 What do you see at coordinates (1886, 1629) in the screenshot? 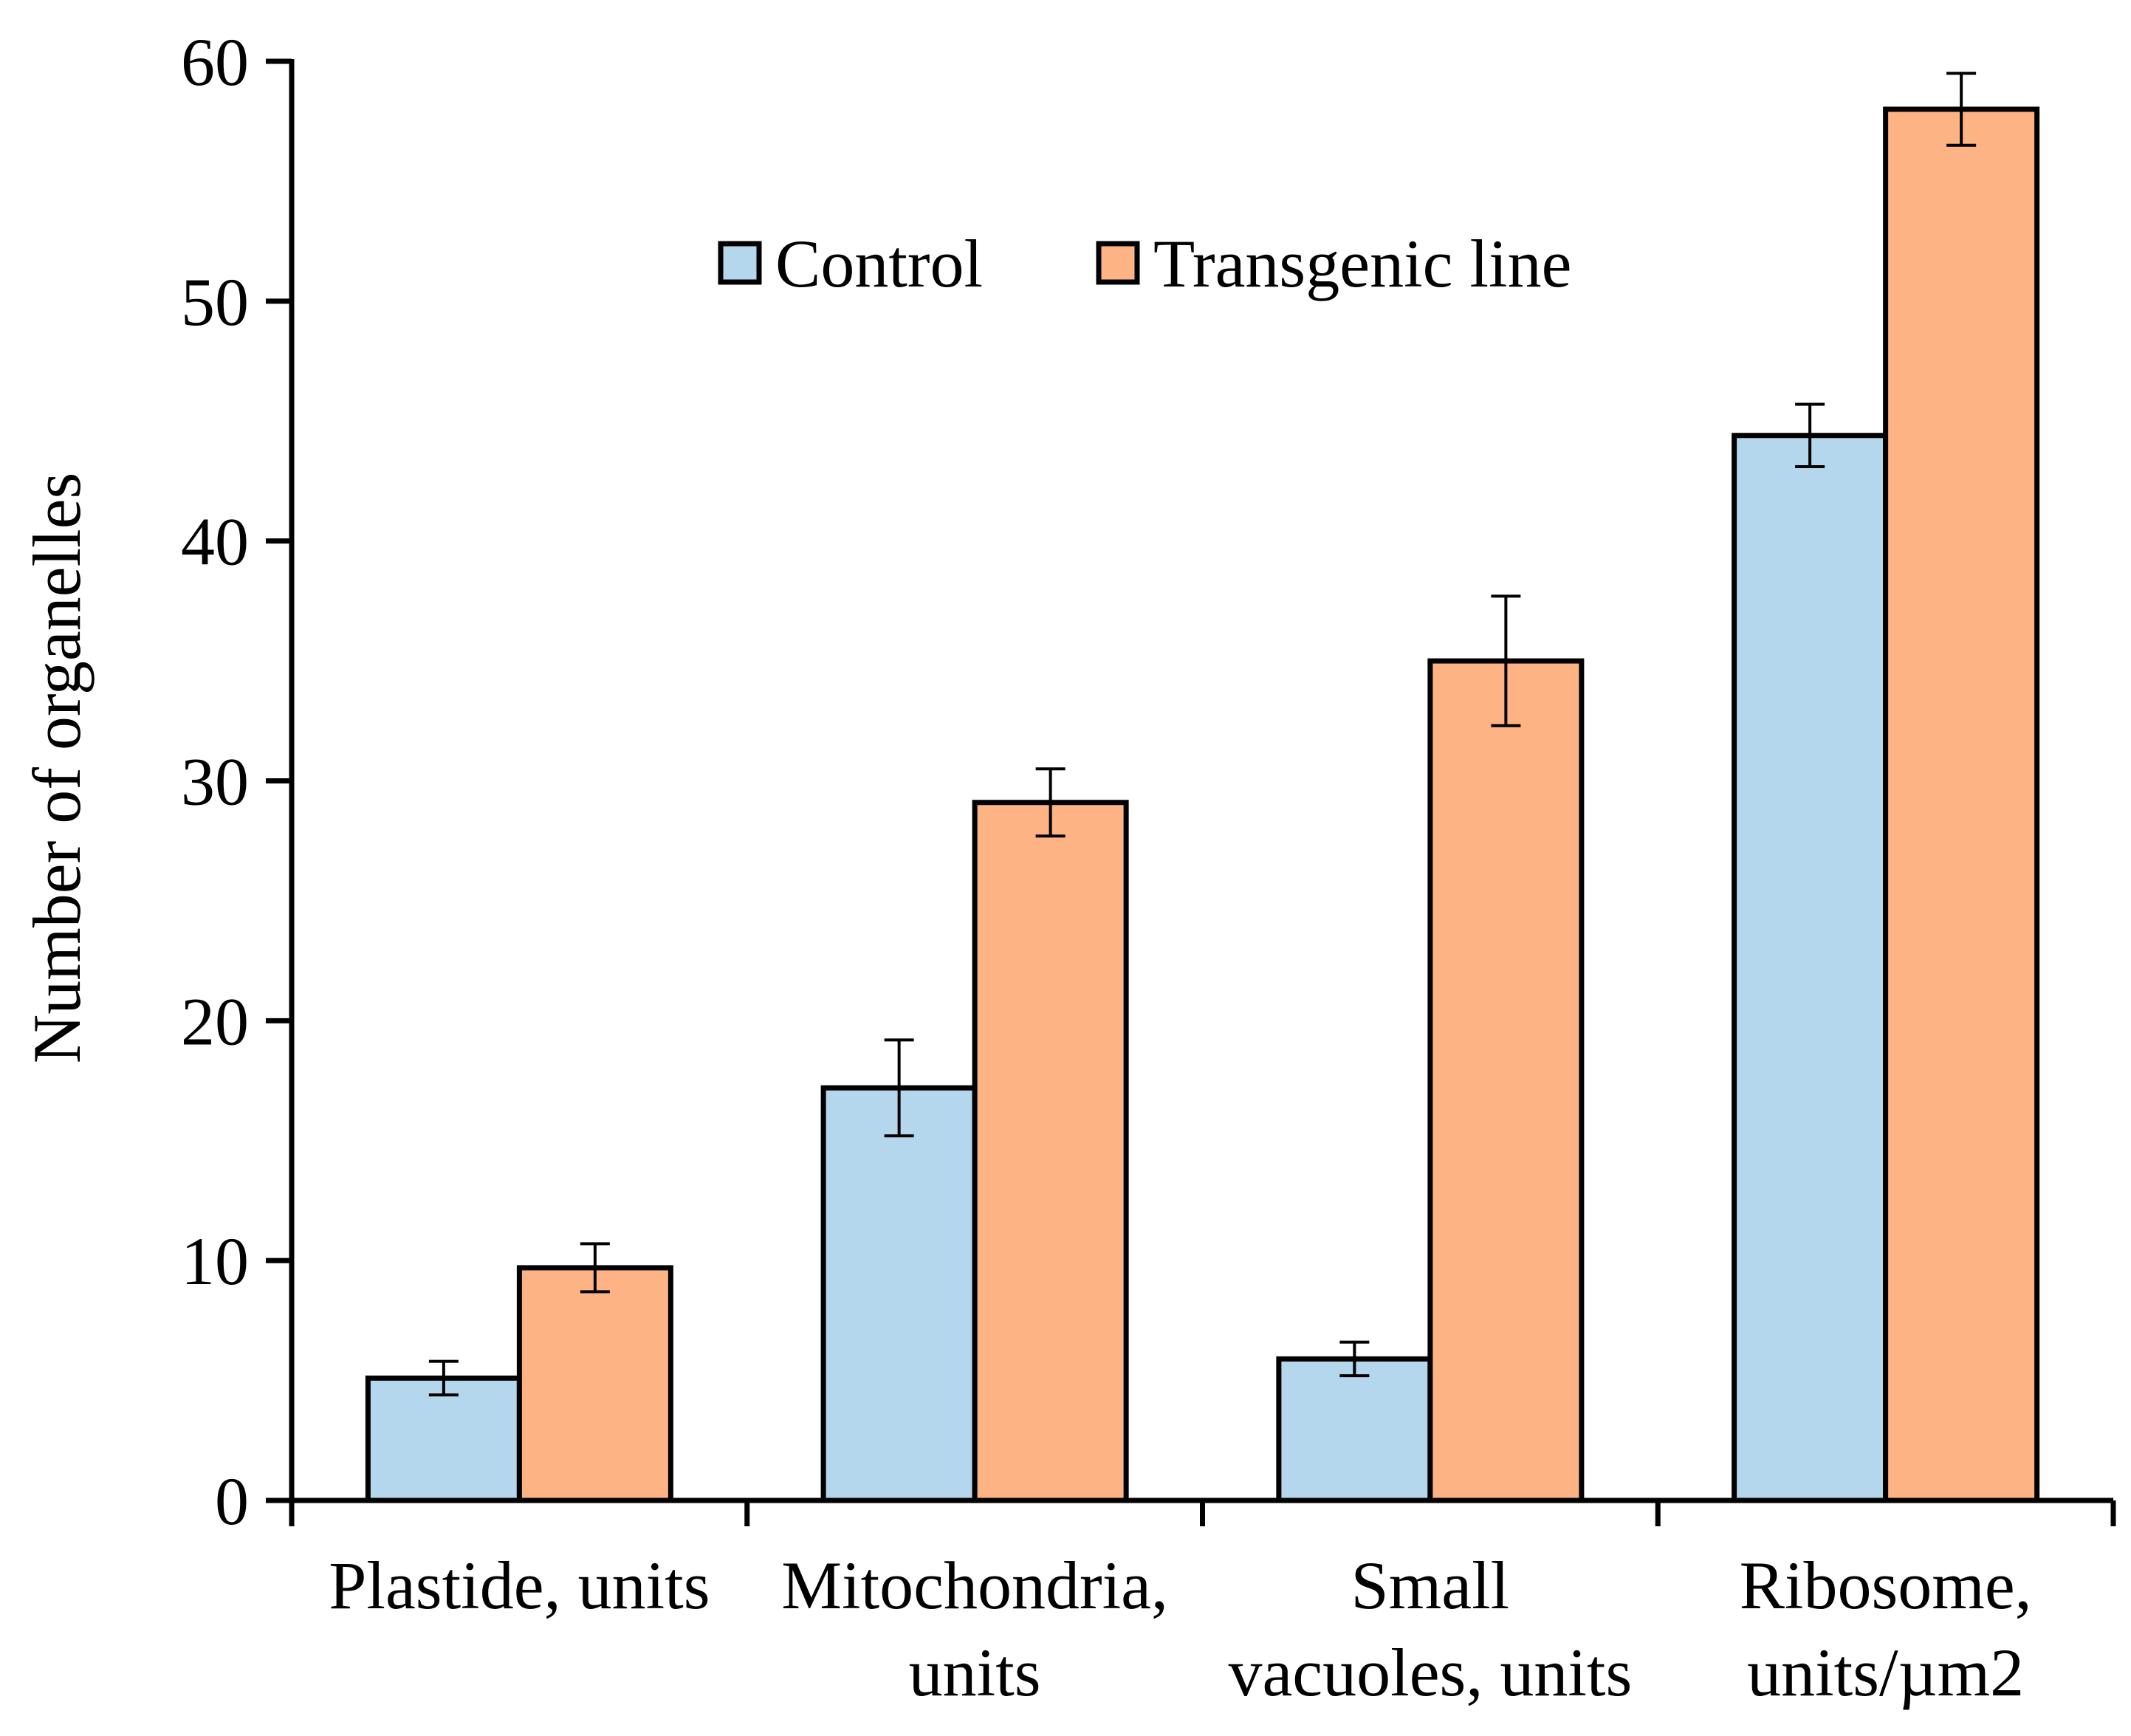
I see `x-category-label: Ribosome, units/µm2` at bounding box center [1886, 1629].